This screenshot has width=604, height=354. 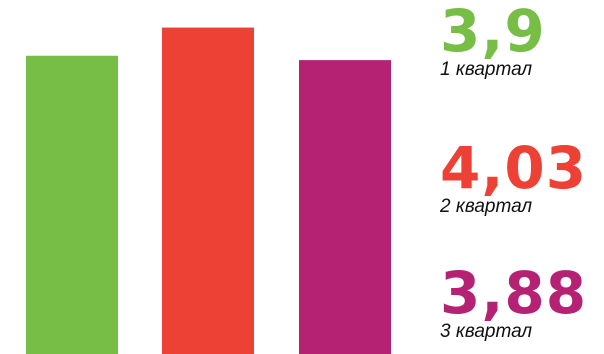 I want to click on legend-entry-q3: 3,88 3 квартал, so click(x=513, y=303).